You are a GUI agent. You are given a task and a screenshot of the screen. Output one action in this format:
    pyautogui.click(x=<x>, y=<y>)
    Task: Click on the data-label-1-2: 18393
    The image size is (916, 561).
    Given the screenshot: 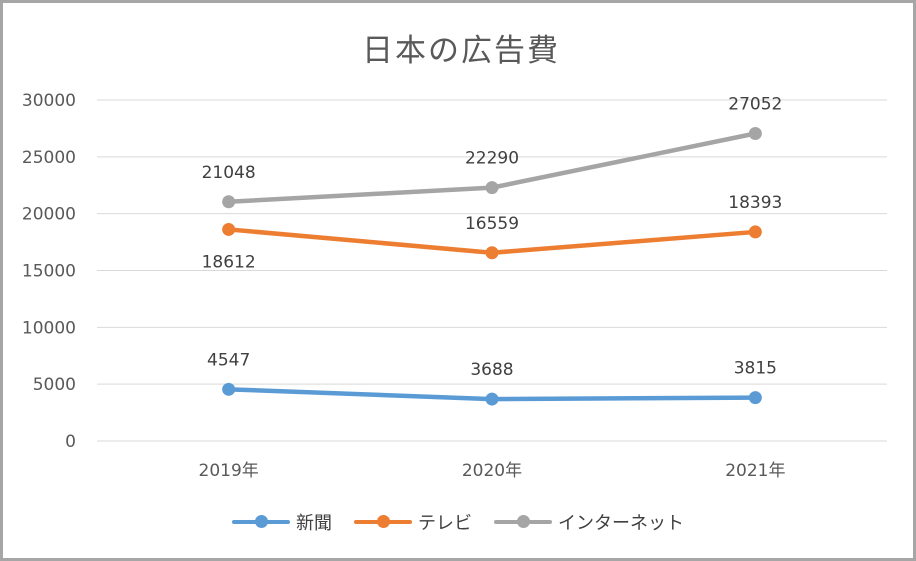 What is the action you would take?
    pyautogui.click(x=755, y=203)
    